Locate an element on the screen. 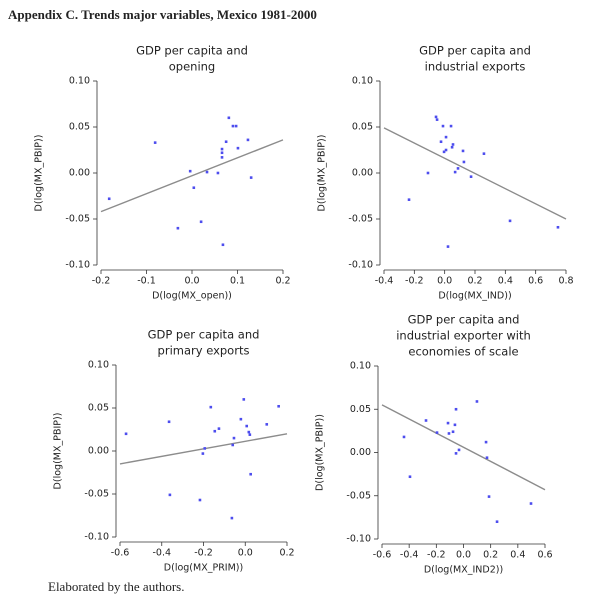  chart-title: opening is located at coordinates (192, 67).